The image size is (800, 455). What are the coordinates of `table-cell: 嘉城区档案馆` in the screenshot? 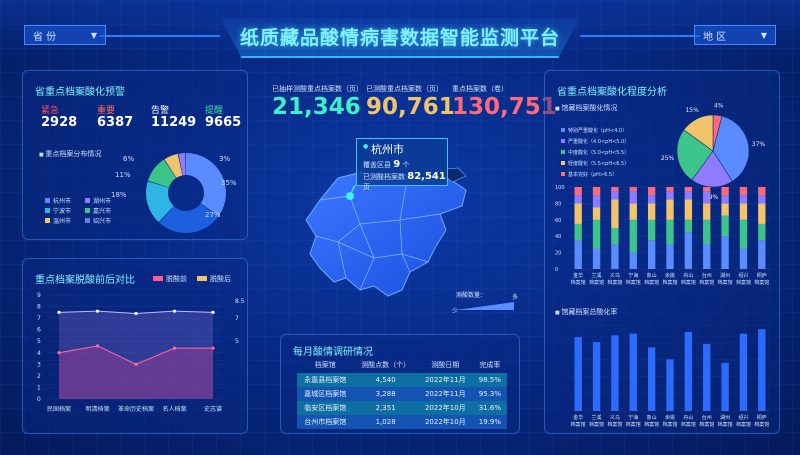 It's located at (325, 394).